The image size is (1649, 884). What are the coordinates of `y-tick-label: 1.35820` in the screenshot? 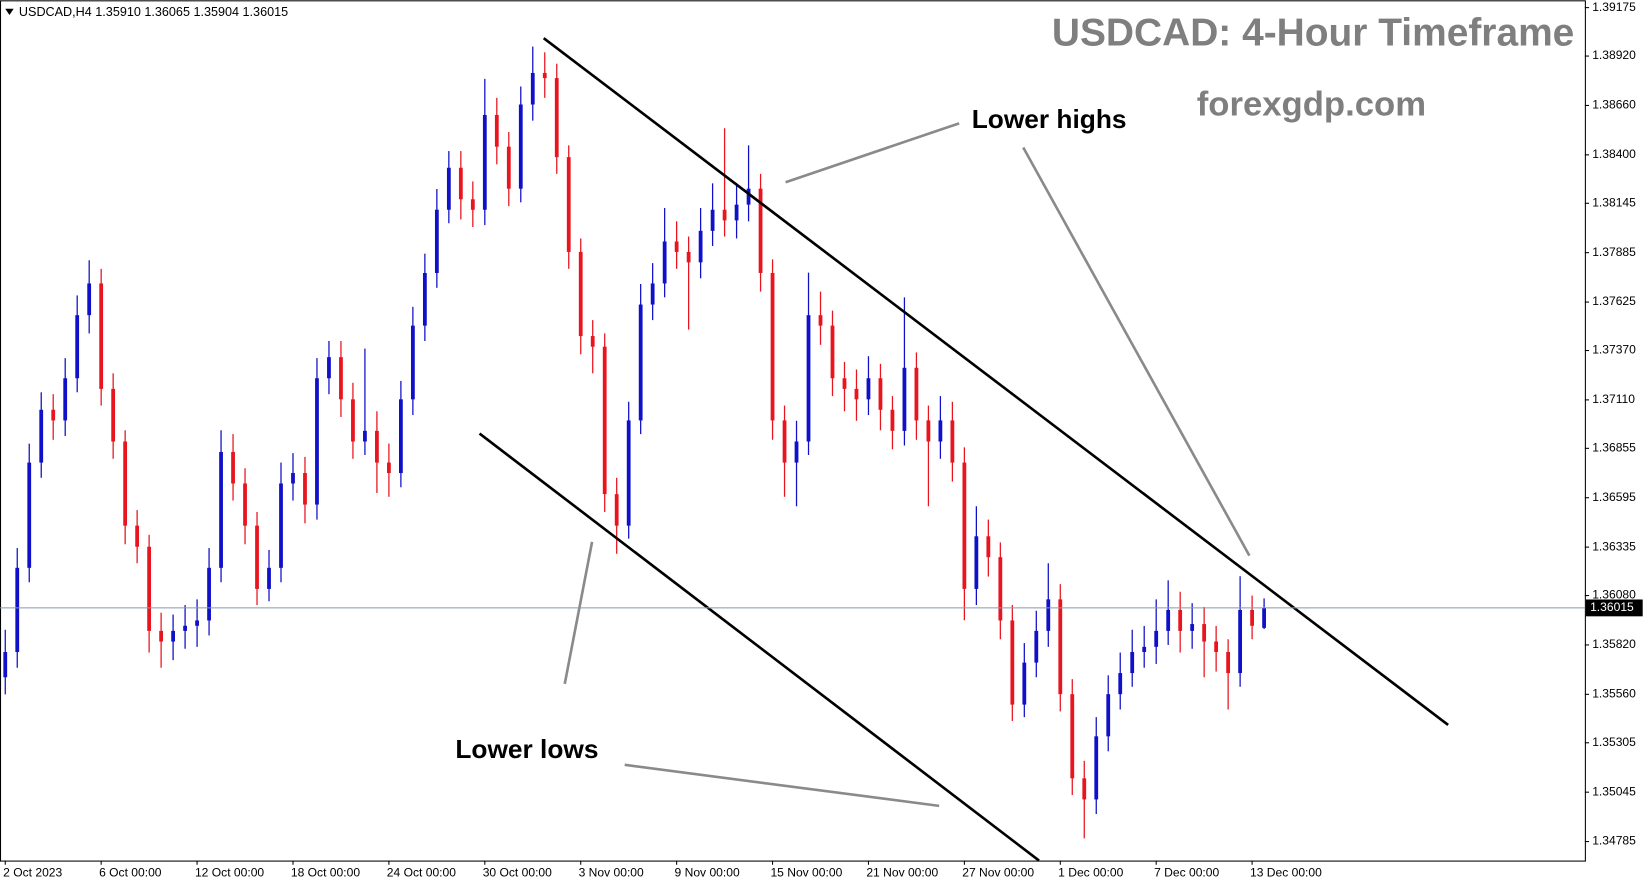 It's located at (1614, 644).